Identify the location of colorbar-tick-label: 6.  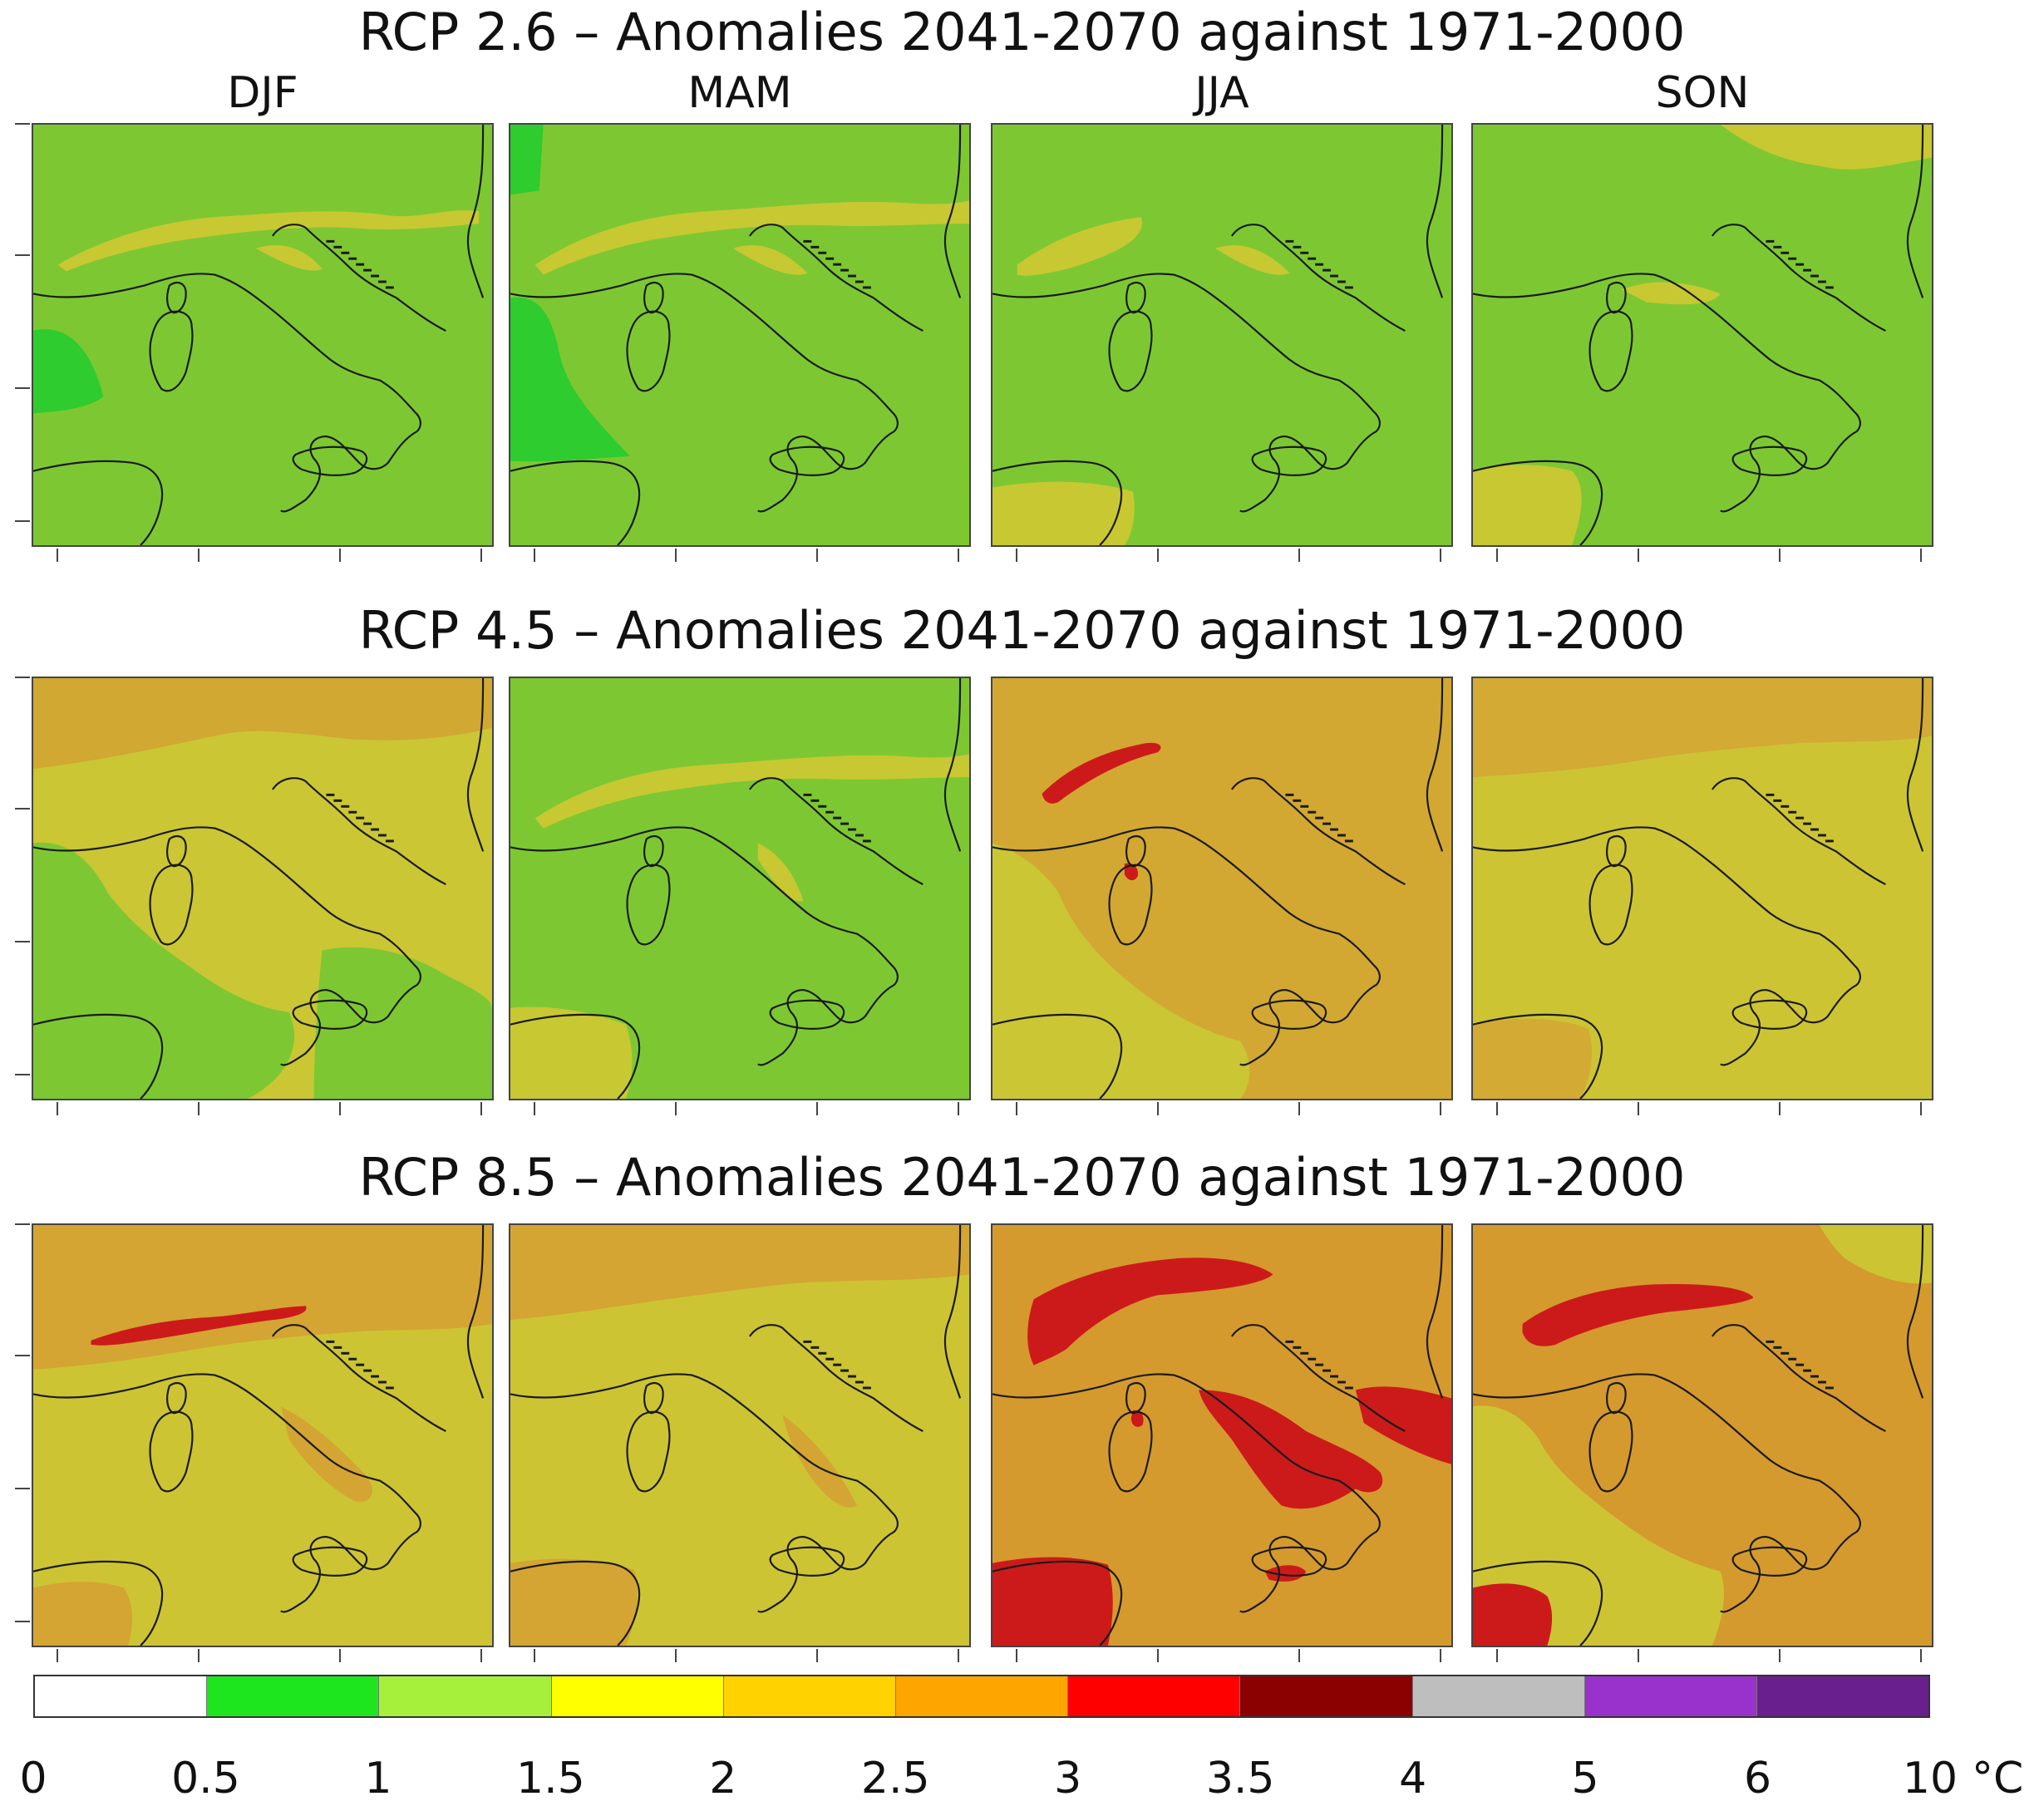
(1758, 1779).